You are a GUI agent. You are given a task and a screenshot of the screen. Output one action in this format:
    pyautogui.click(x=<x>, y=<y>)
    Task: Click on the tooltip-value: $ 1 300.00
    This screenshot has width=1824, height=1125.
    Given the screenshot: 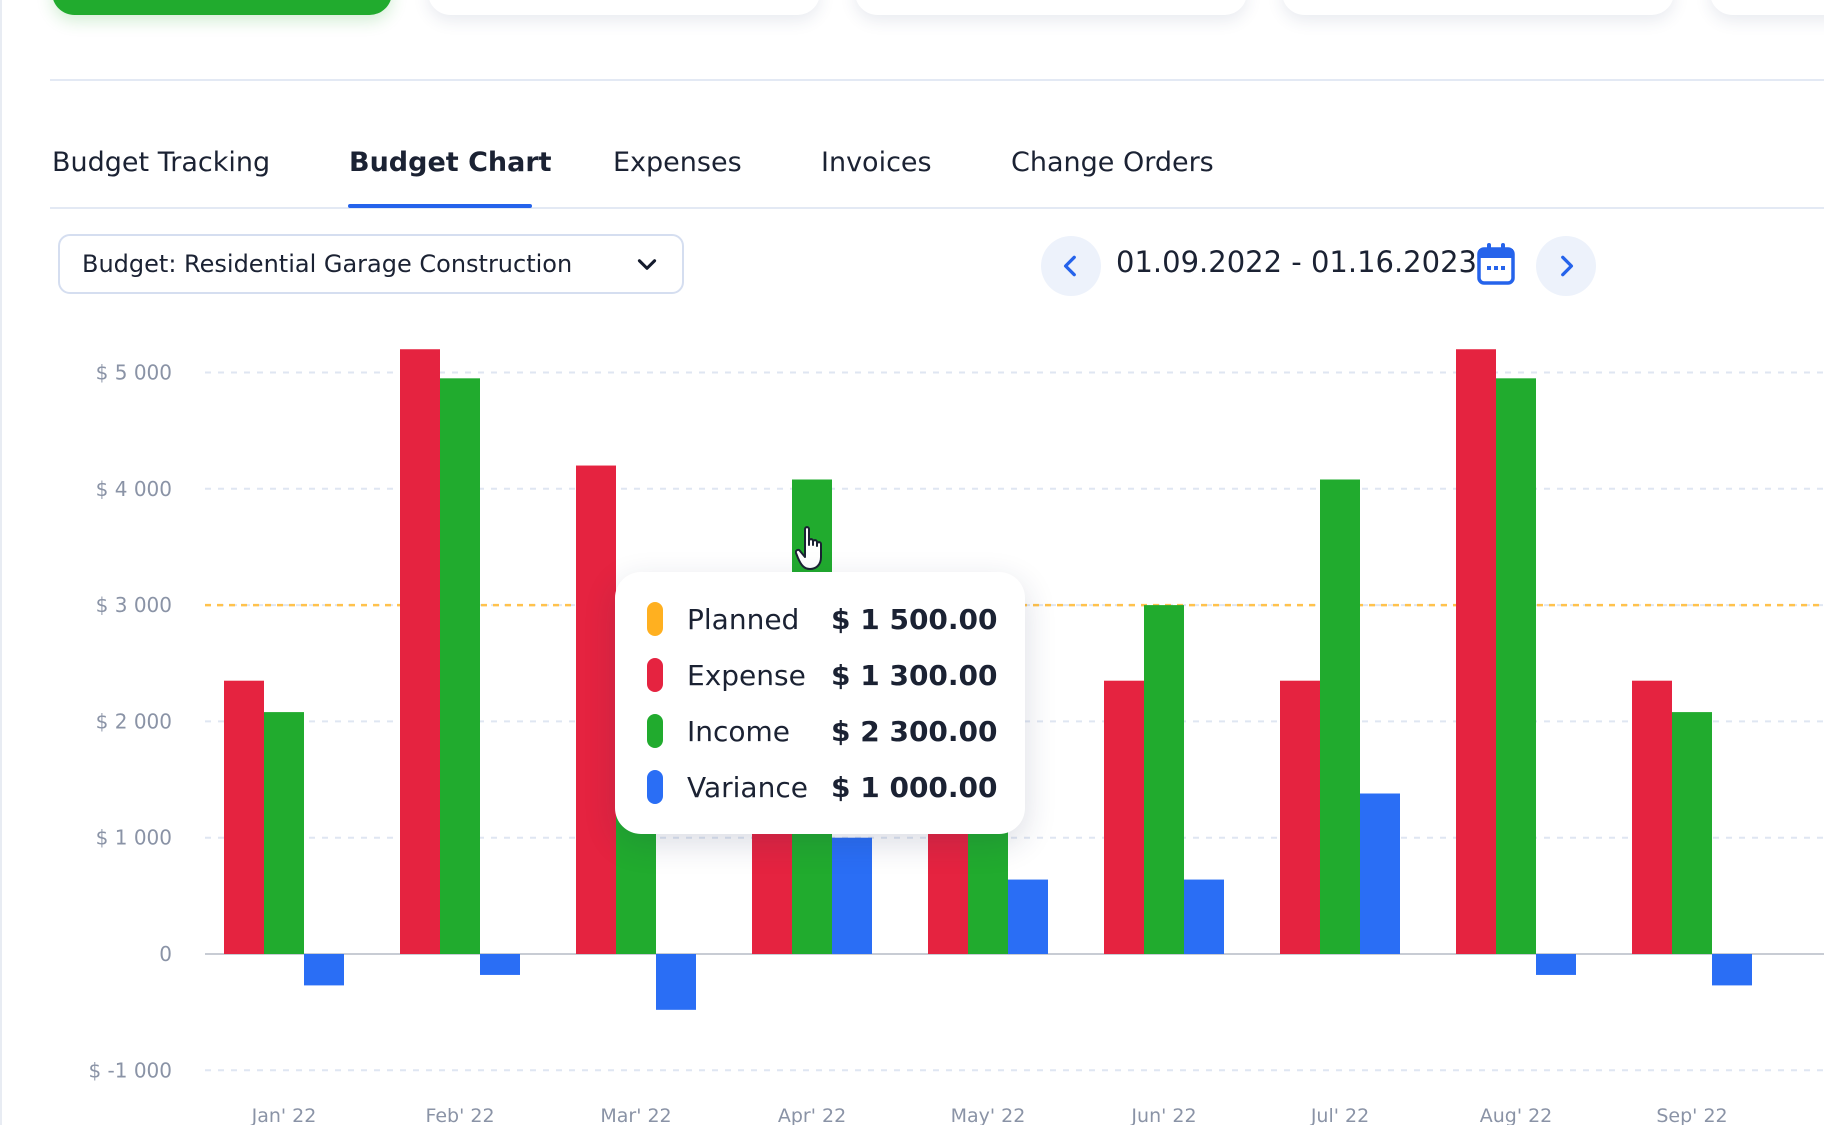 What is the action you would take?
    pyautogui.click(x=914, y=675)
    